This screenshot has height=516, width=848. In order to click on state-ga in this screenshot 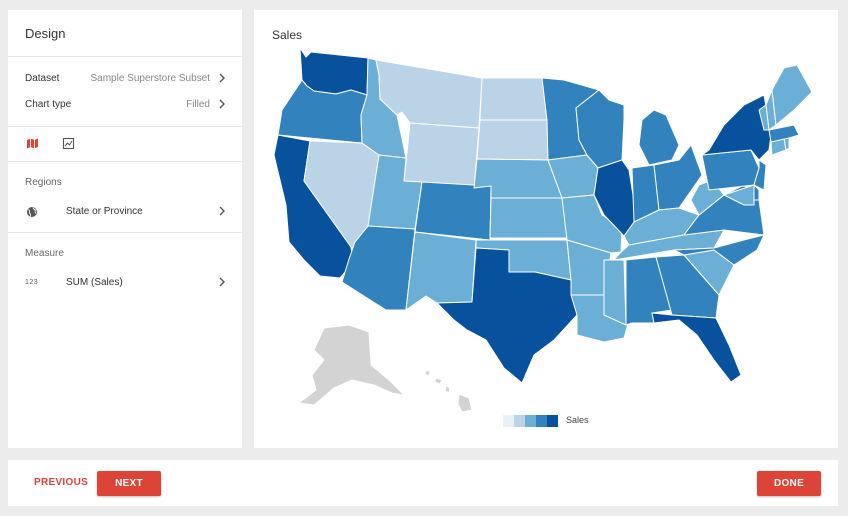, I will do `click(687, 286)`.